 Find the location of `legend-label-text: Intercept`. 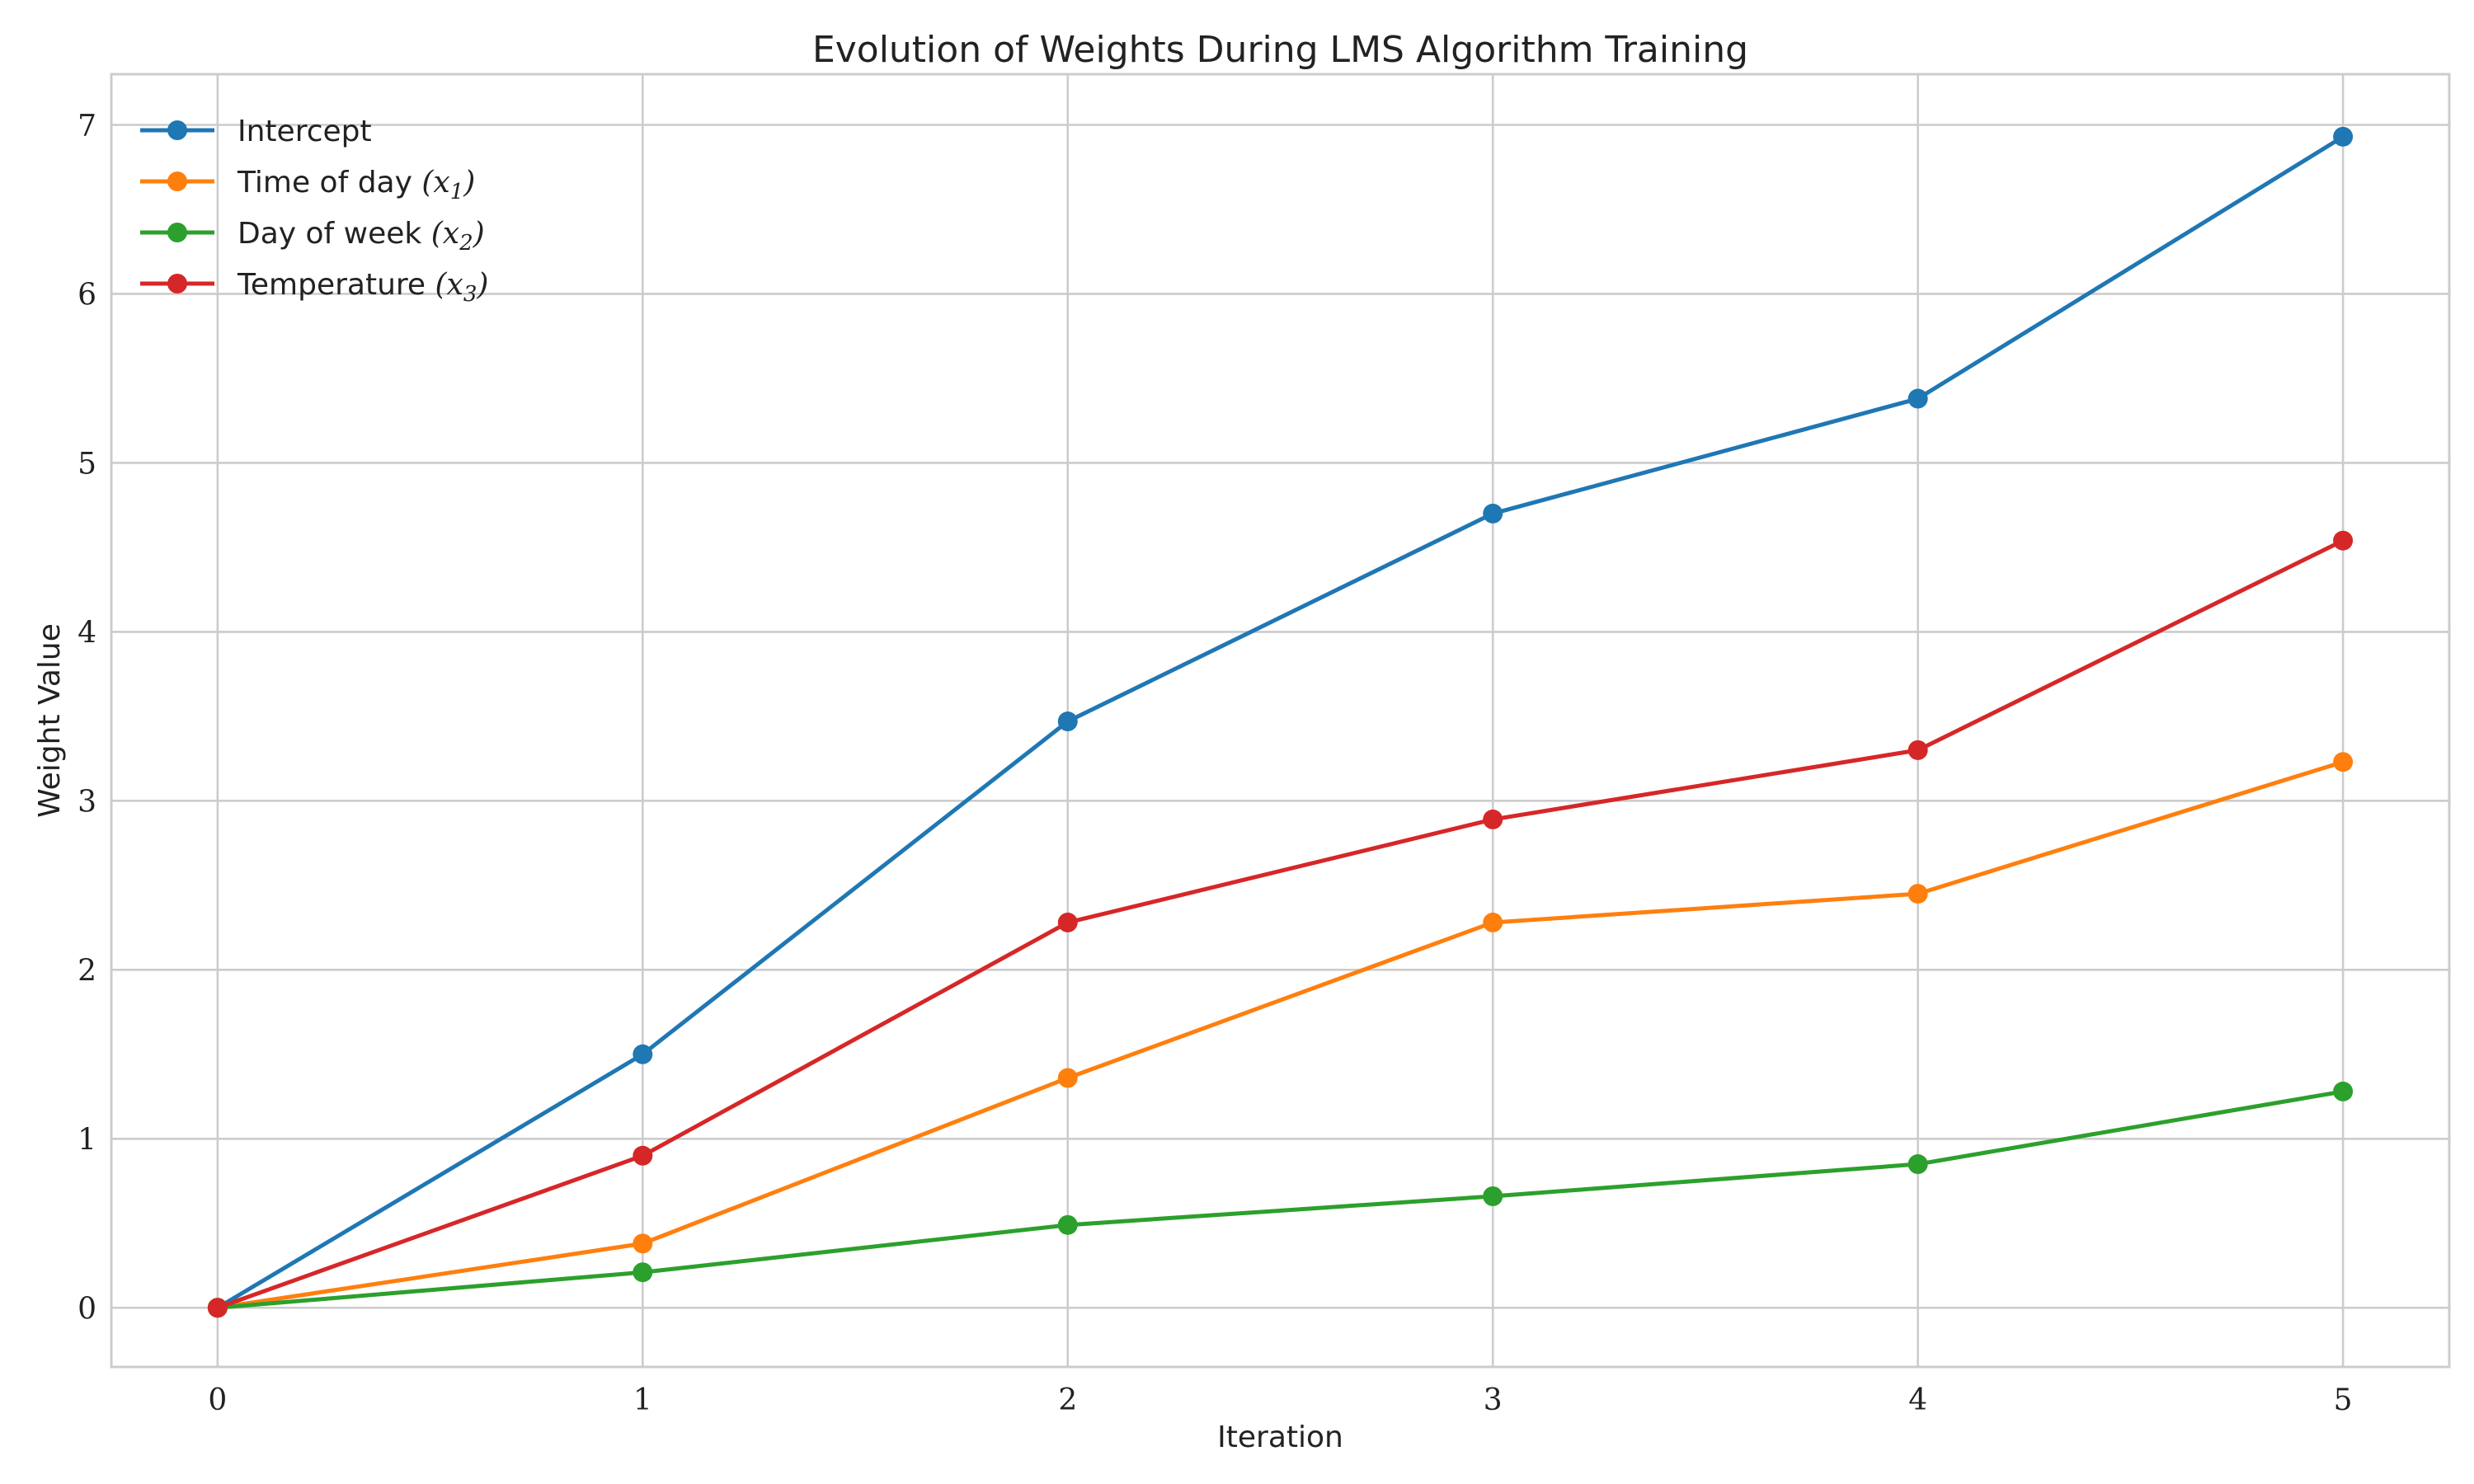

legend-label-text: Intercept is located at coordinates (305, 131).